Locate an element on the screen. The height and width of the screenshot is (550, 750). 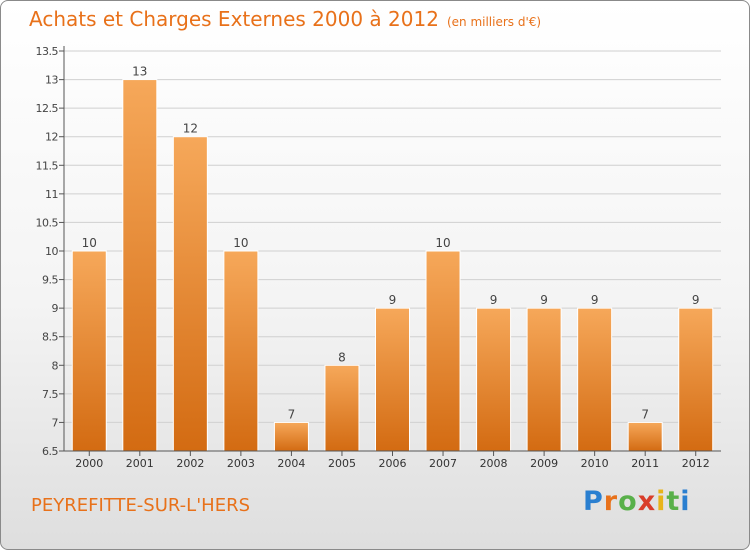
y-tick-label: 9.5 is located at coordinates (50, 280).